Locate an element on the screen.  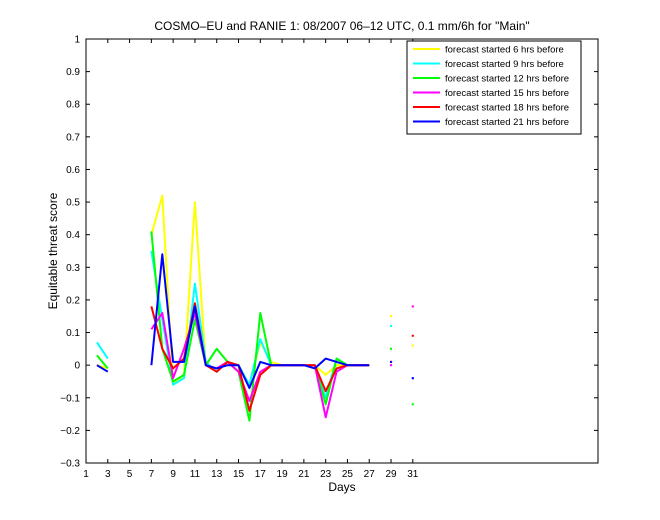
x-tick-label: 19 is located at coordinates (283, 474).